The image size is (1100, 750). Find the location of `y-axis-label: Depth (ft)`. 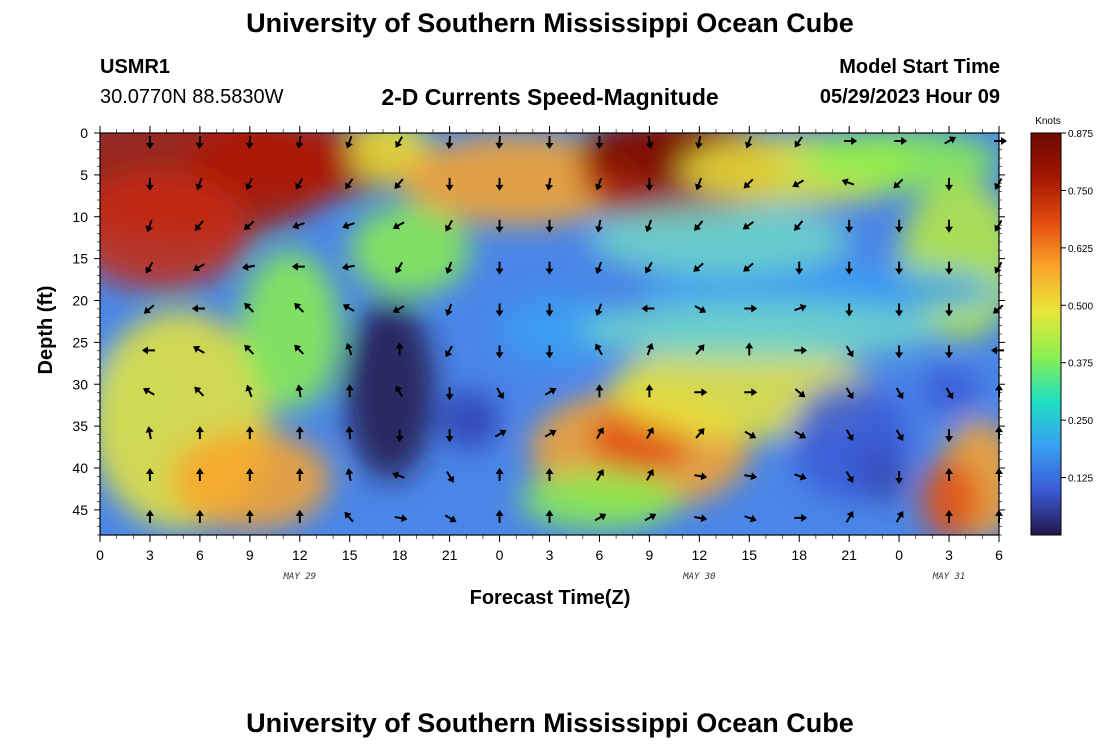

y-axis-label: Depth (ft) is located at coordinates (46, 330).